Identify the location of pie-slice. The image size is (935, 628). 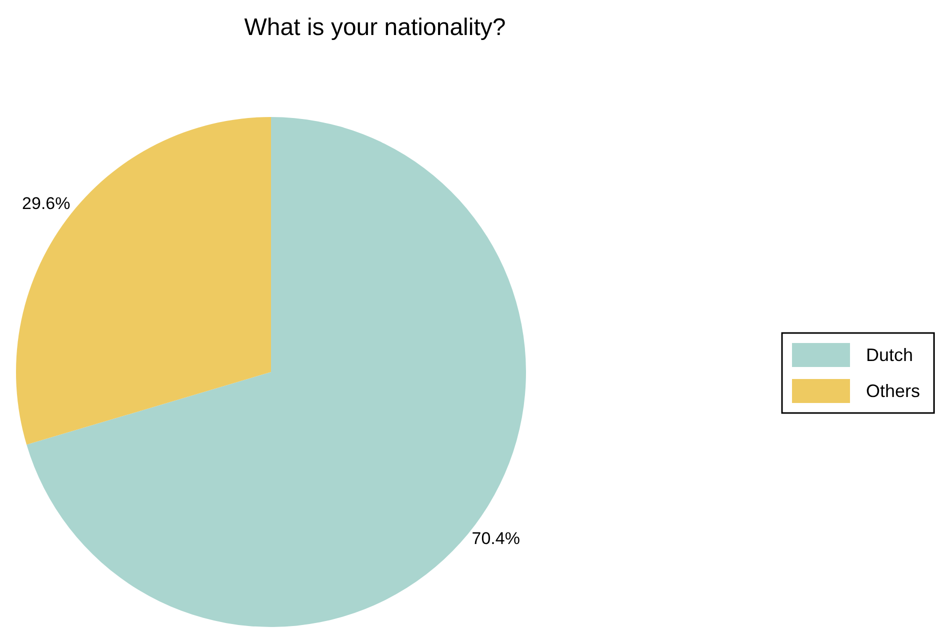
(143, 281).